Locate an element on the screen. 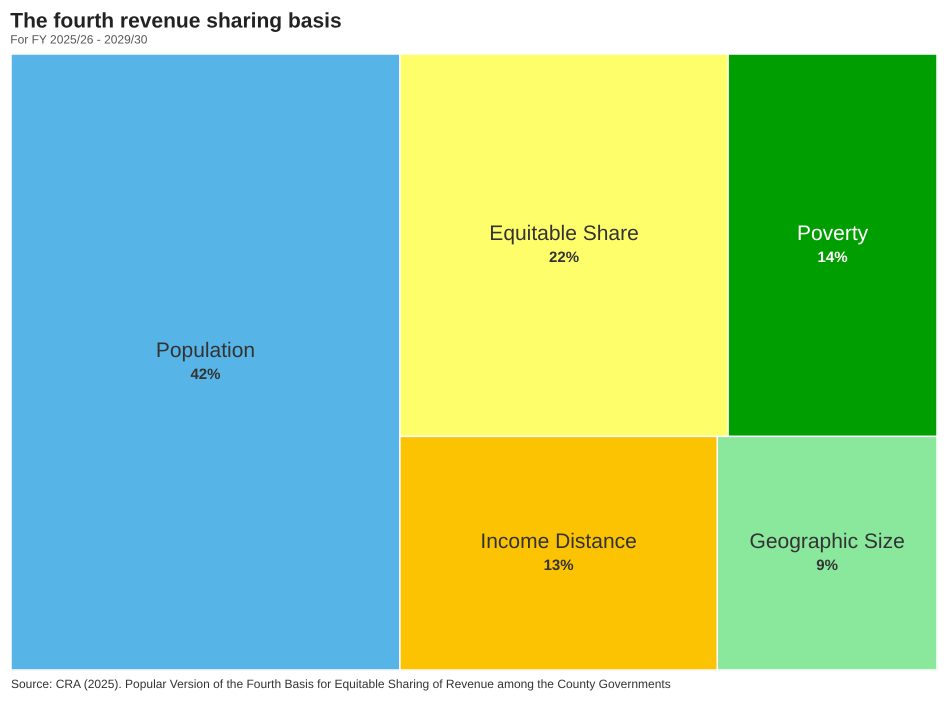 The image size is (950, 715). text: The fourth revenue sharing basis is located at coordinates (176, 20).